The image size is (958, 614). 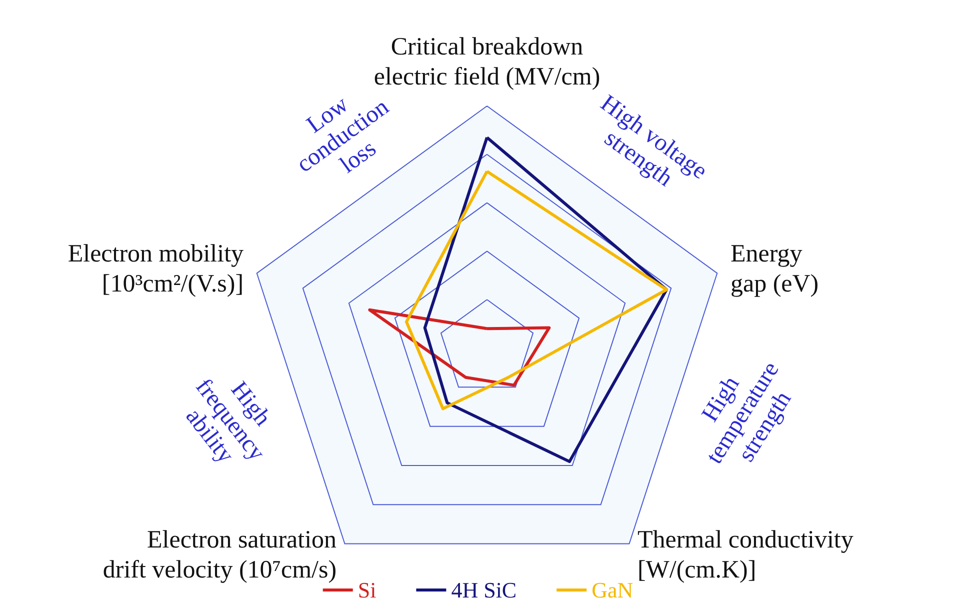 I want to click on legend-label: GaN, so click(x=613, y=590).